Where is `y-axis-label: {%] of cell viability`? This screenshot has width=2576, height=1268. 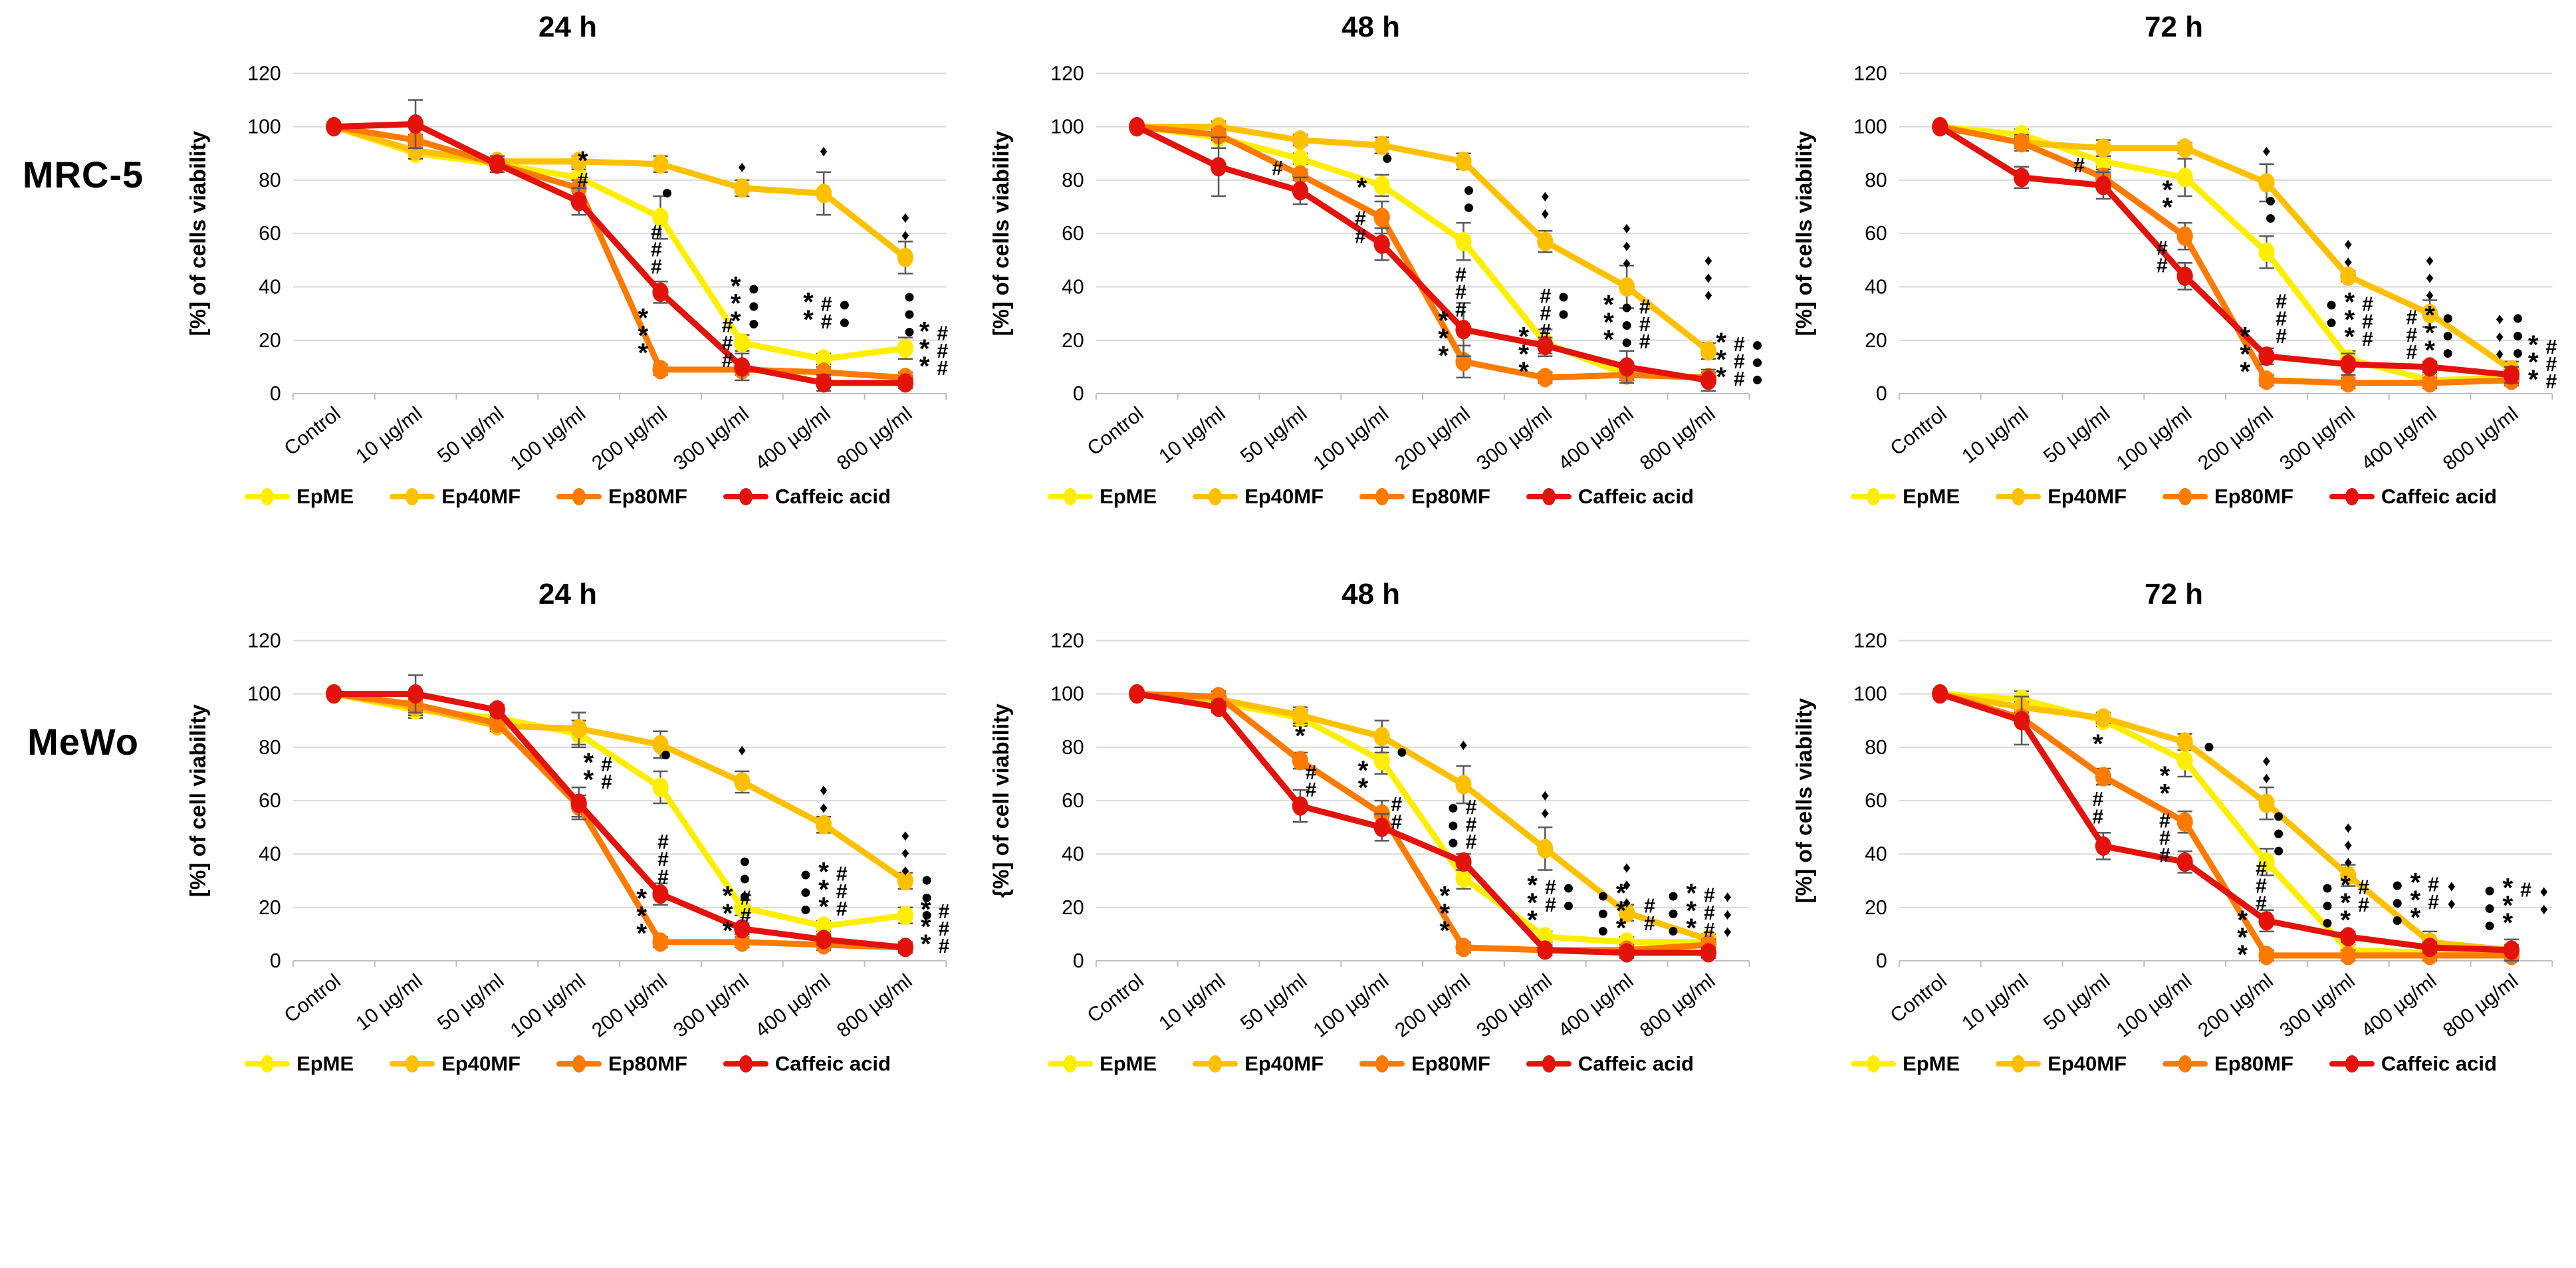 y-axis-label: {%] of cell viability is located at coordinates (1001, 800).